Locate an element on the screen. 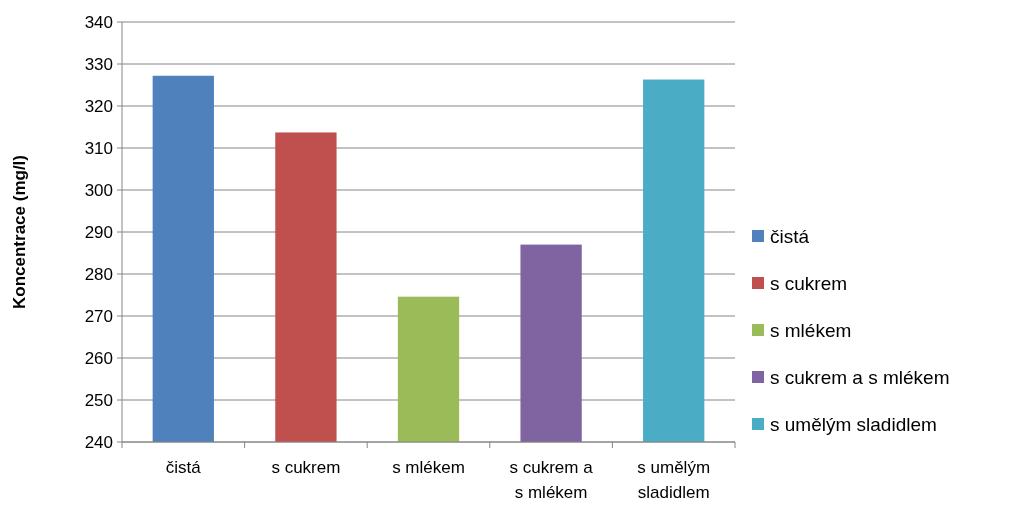  legend-label: s umělým sladidlem is located at coordinates (853, 424).